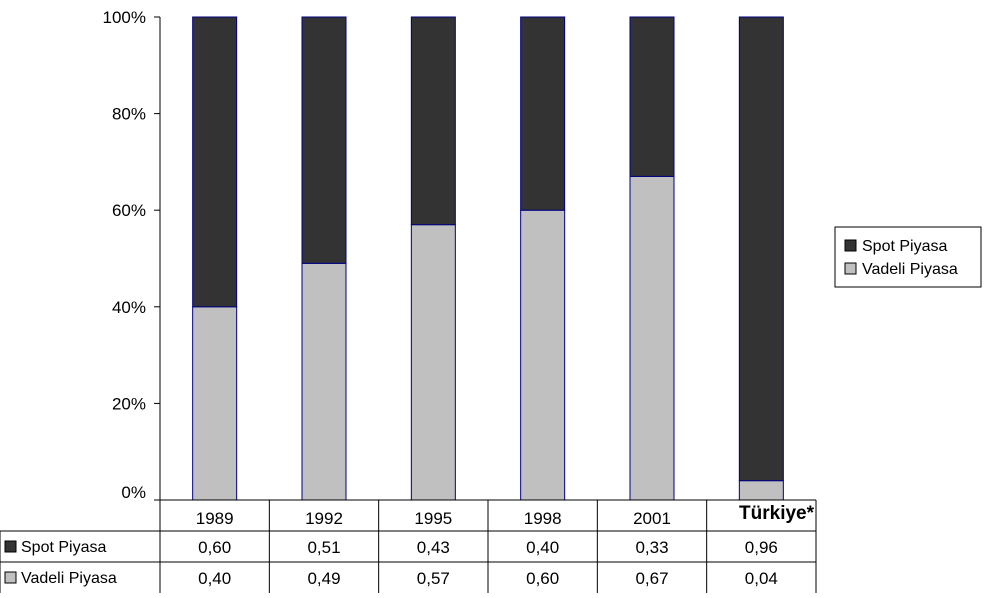 This screenshot has width=984, height=598. Describe the element at coordinates (215, 518) in the screenshot. I see `x-category-label: 1989` at that location.